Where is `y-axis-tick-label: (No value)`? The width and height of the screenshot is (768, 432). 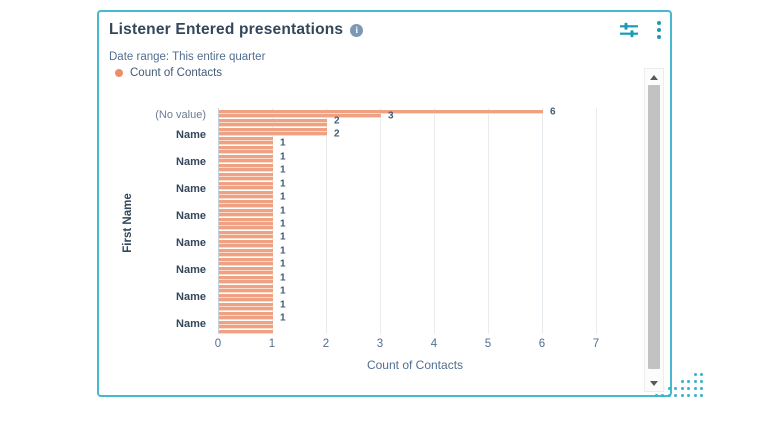
y-axis-tick-label: (No value) is located at coordinates (180, 115).